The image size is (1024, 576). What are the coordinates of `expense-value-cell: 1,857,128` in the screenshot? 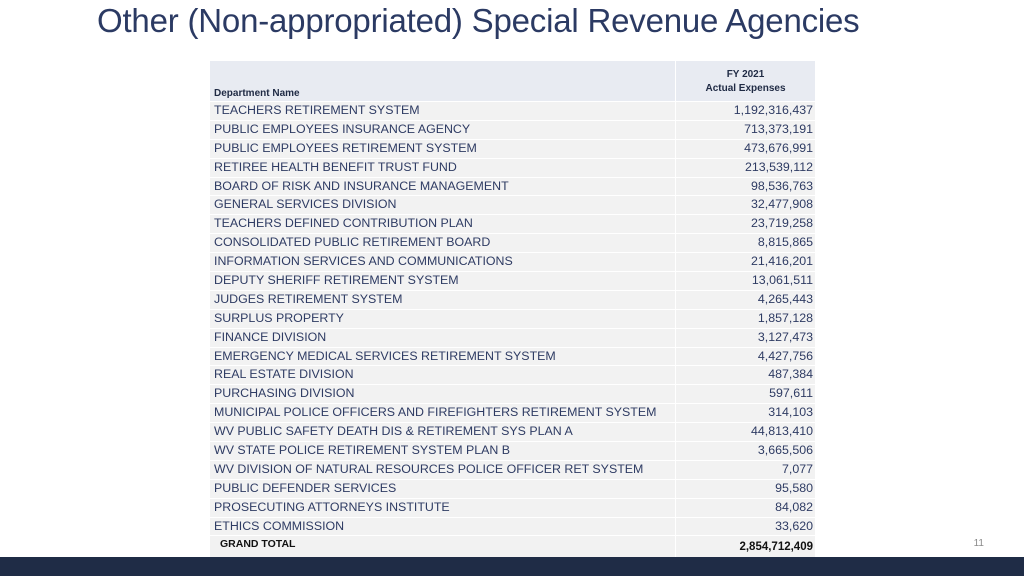 It's located at (785, 317).